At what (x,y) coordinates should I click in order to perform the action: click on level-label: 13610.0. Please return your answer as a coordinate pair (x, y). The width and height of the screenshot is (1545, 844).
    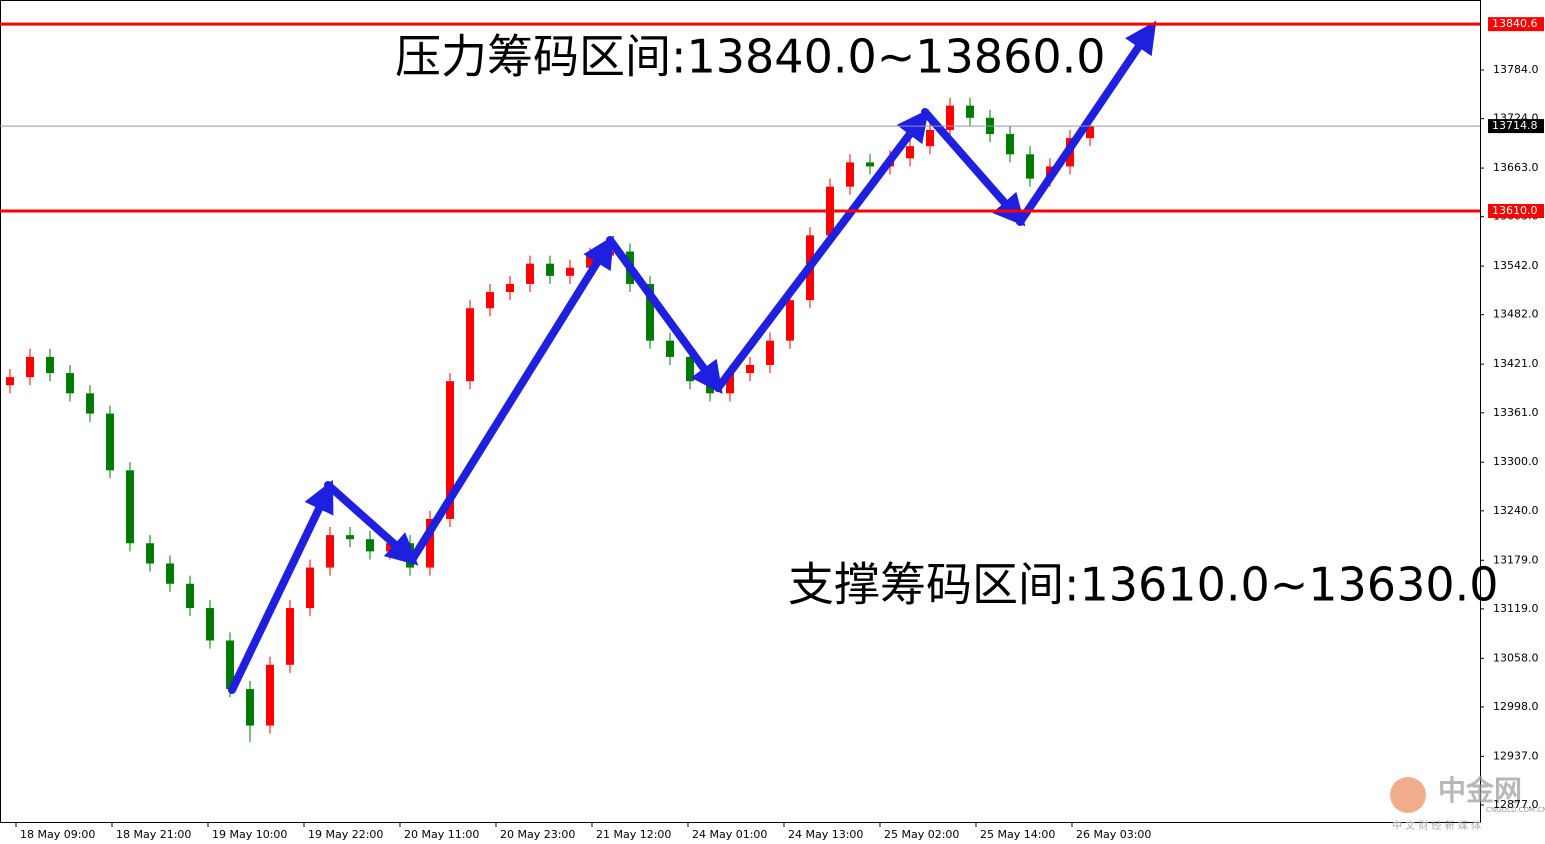
    Looking at the image, I should click on (1515, 210).